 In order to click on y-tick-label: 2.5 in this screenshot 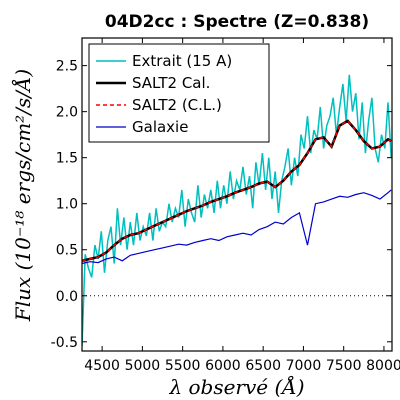, I will do `click(67, 67)`.